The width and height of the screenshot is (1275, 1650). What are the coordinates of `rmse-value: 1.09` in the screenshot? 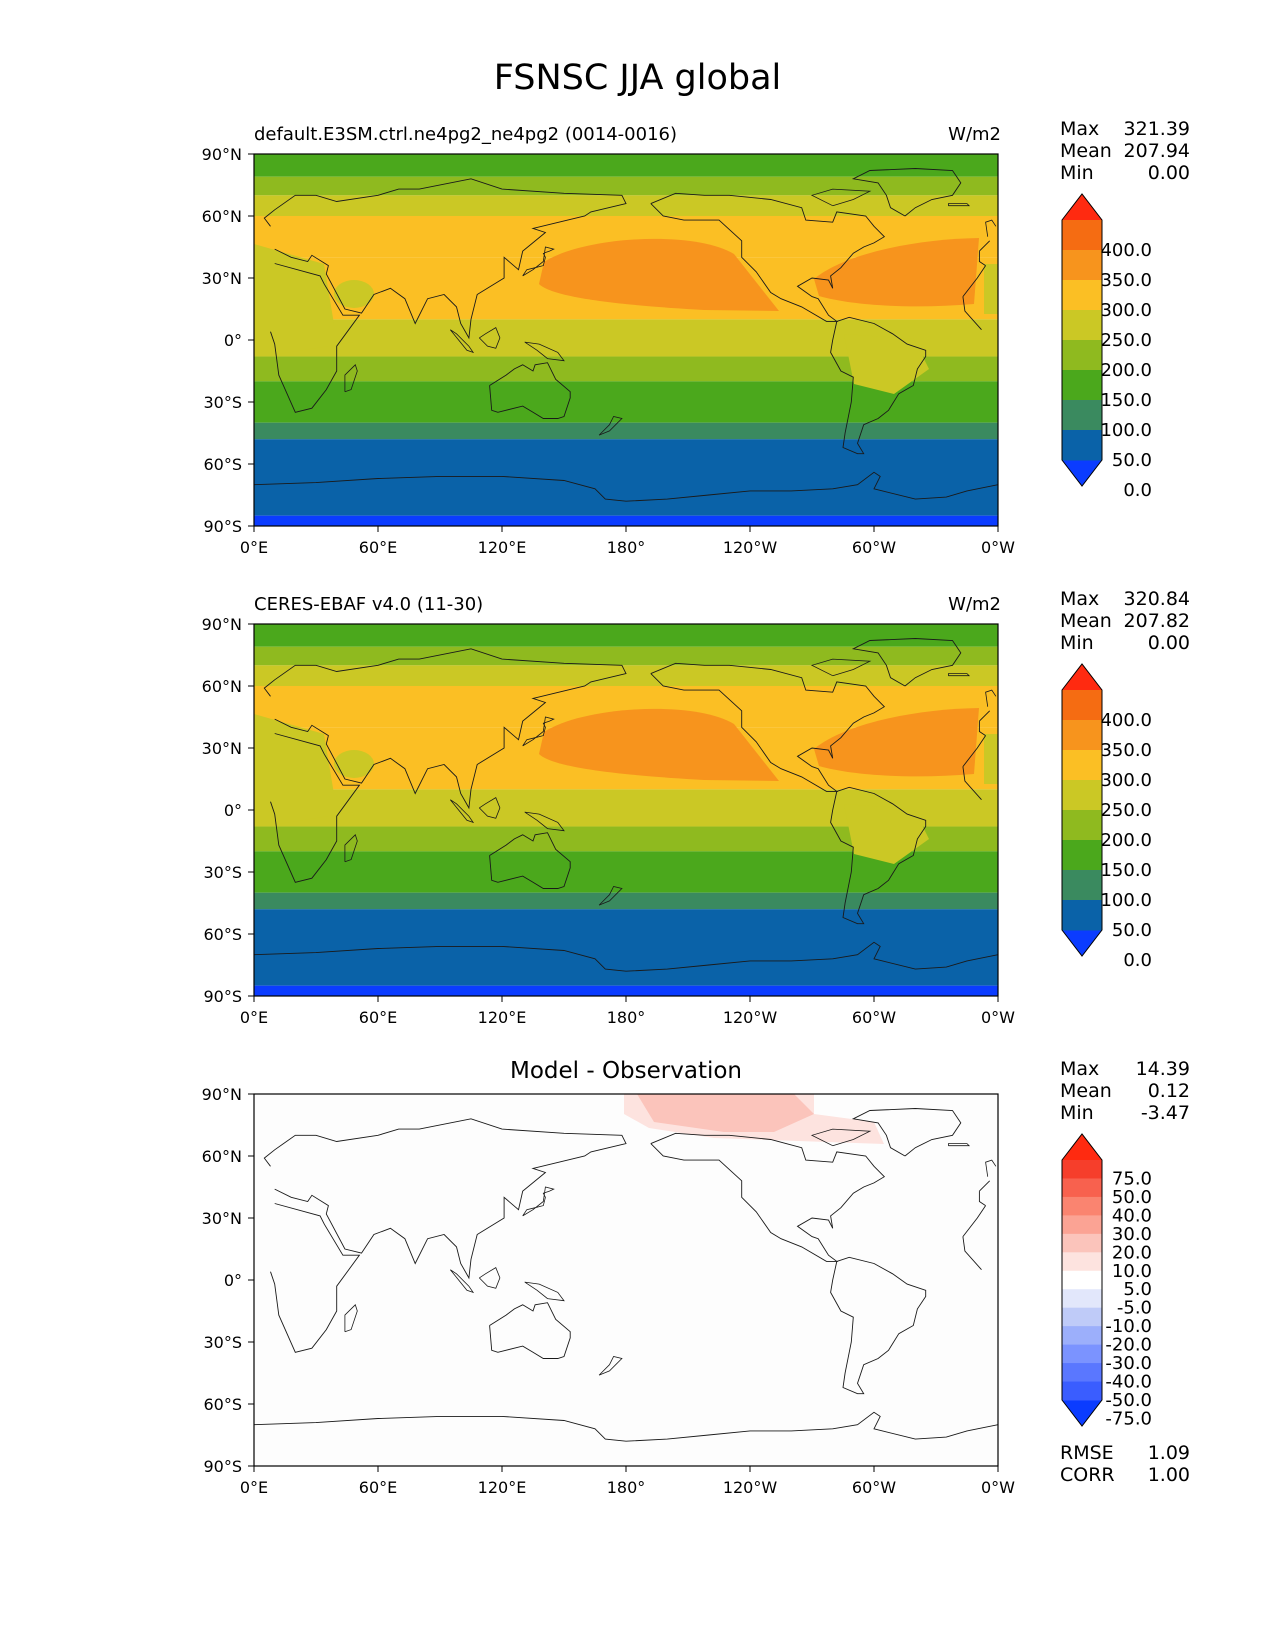 It's located at (1168, 1453).